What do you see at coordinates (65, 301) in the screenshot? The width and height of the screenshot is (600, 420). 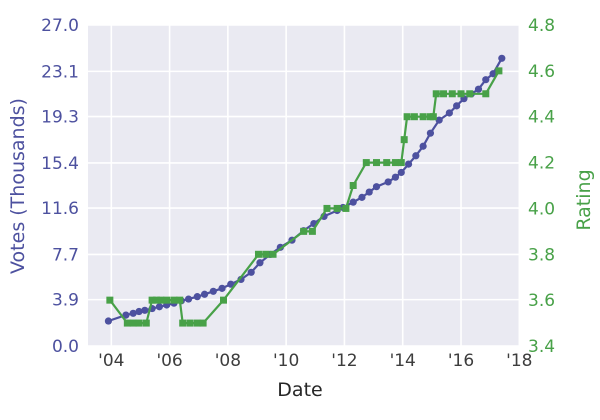 I see `left-y-tick-label: 3.9` at bounding box center [65, 301].